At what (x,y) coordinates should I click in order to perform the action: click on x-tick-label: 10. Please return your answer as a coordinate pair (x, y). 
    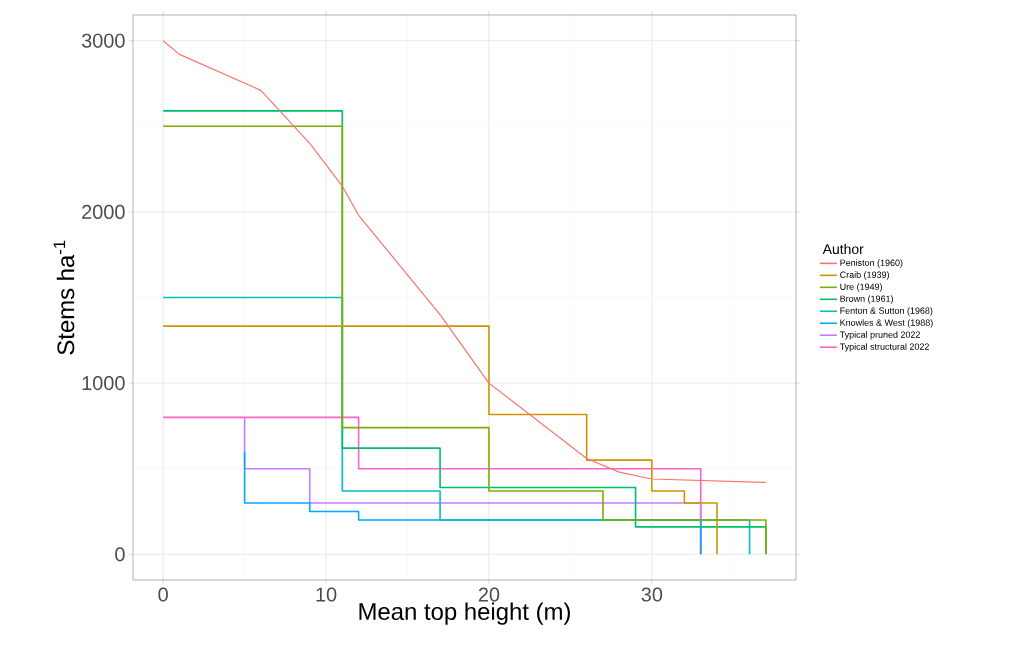
    Looking at the image, I should click on (326, 594).